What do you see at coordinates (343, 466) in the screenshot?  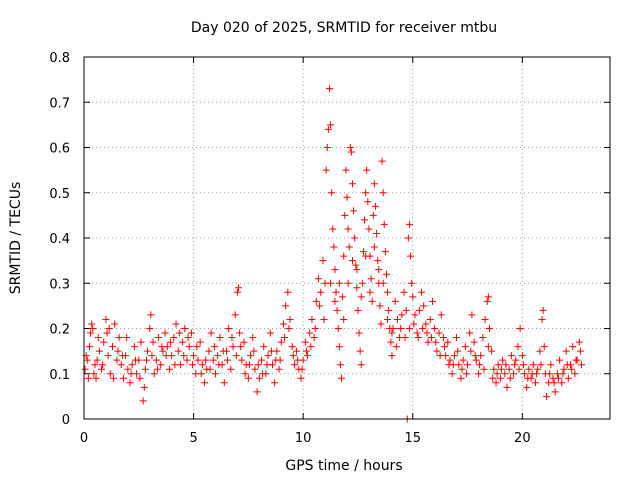 I see `x-axis-label: GPS time / hours` at bounding box center [343, 466].